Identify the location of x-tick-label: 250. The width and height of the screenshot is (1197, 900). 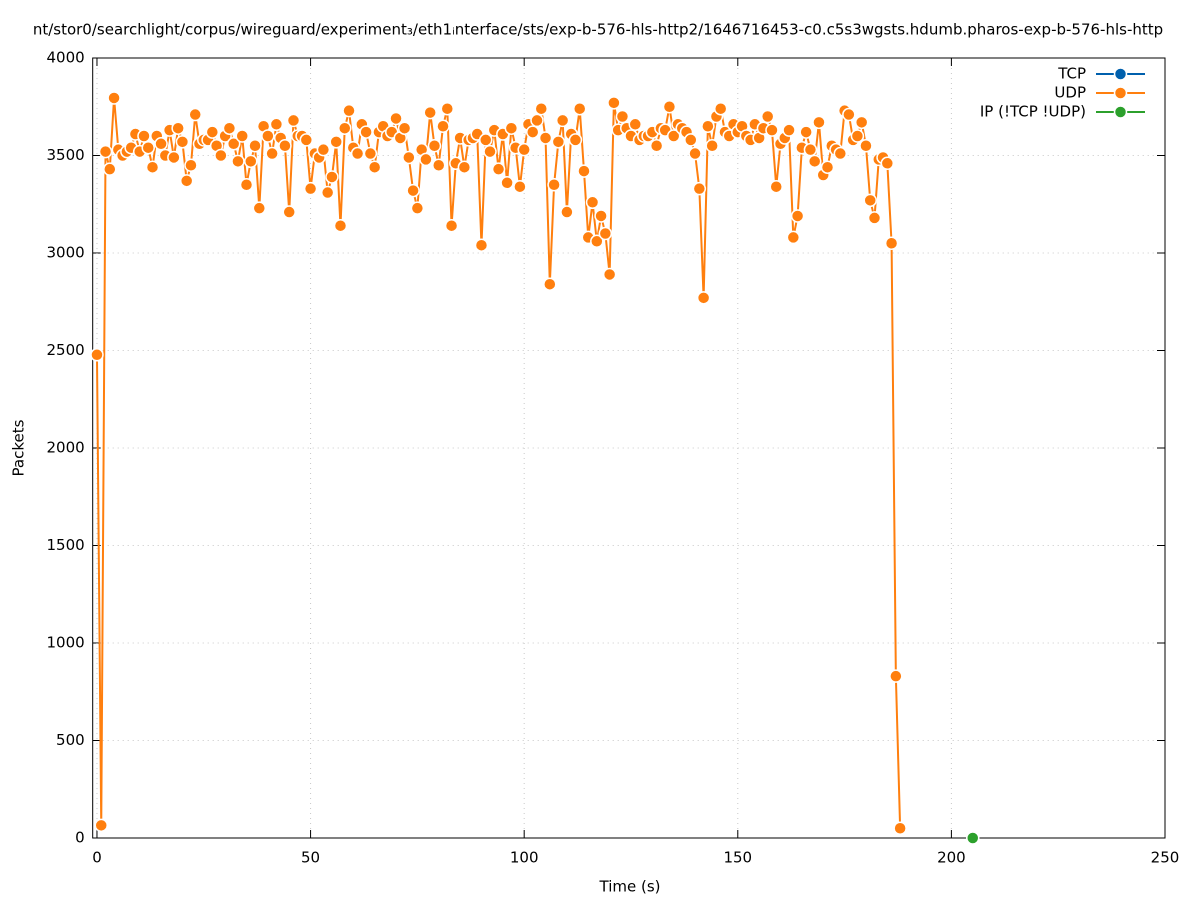
(1165, 858).